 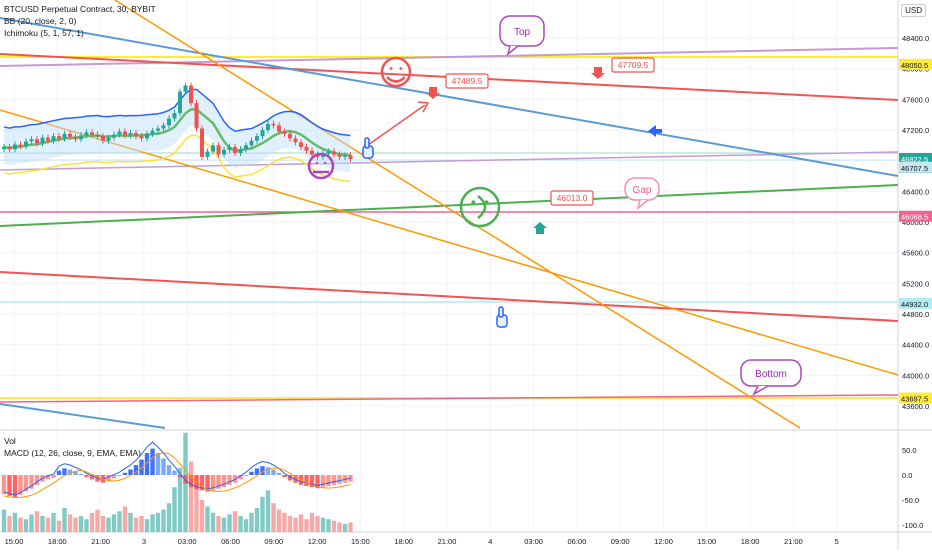 I want to click on price-tick-label: 48400.0, so click(x=915, y=38).